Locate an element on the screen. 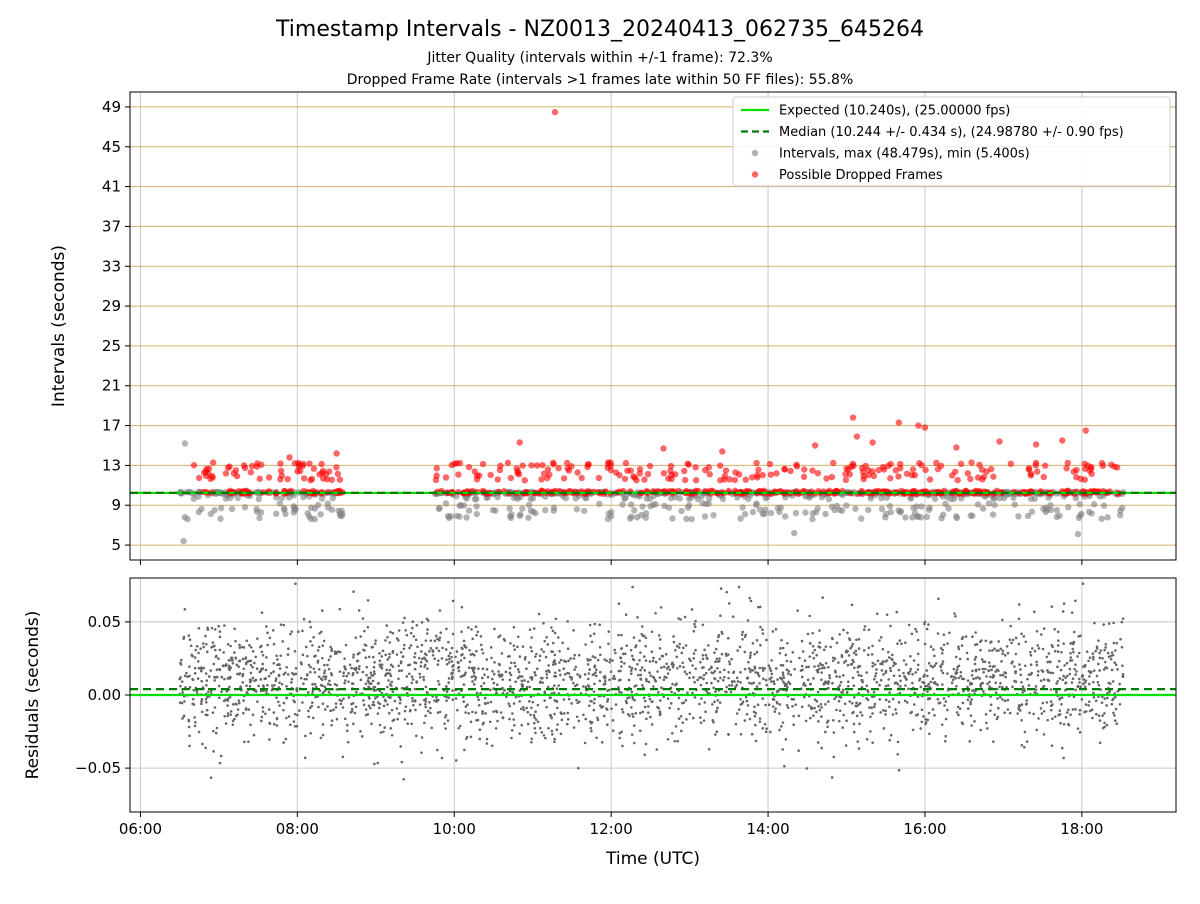 Image resolution: width=1200 pixels, height=904 pixels. y-tick-label: 49 is located at coordinates (111, 107).